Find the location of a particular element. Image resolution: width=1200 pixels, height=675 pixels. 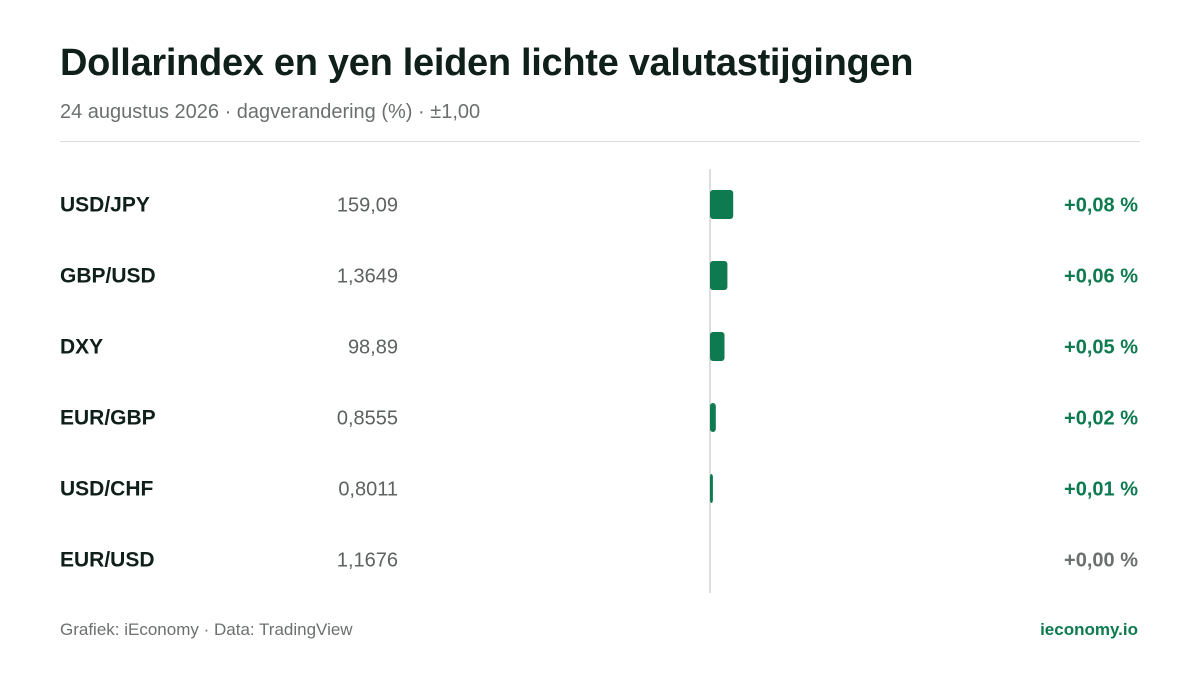

pair-label: USD/JPY is located at coordinates (105, 205).